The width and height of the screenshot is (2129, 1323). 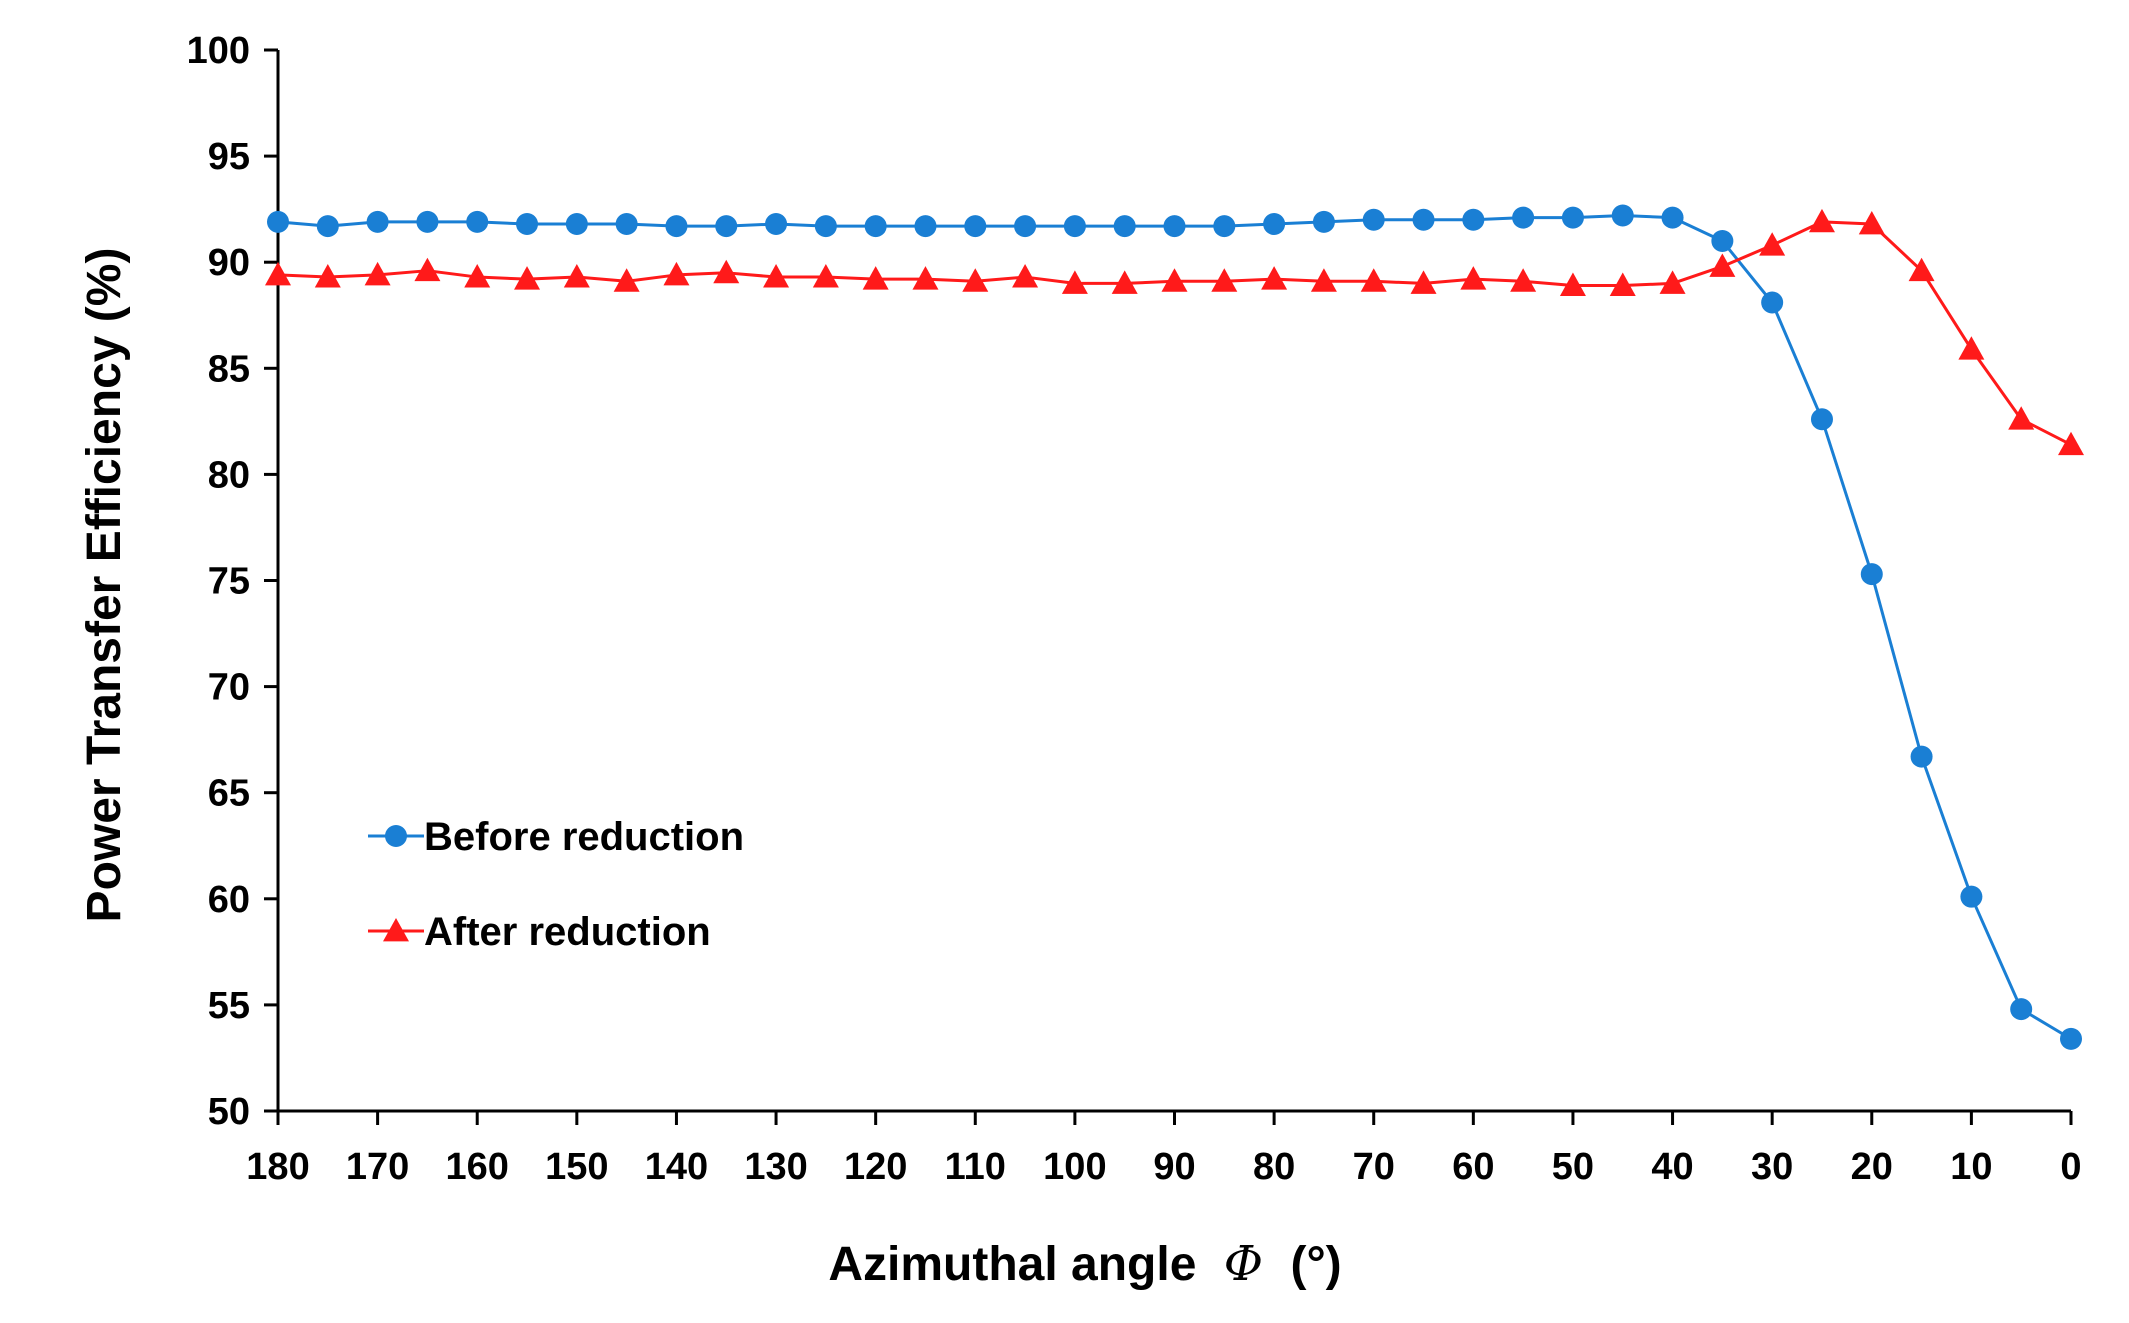 What do you see at coordinates (229, 475) in the screenshot?
I see `y-tick-label: 80` at bounding box center [229, 475].